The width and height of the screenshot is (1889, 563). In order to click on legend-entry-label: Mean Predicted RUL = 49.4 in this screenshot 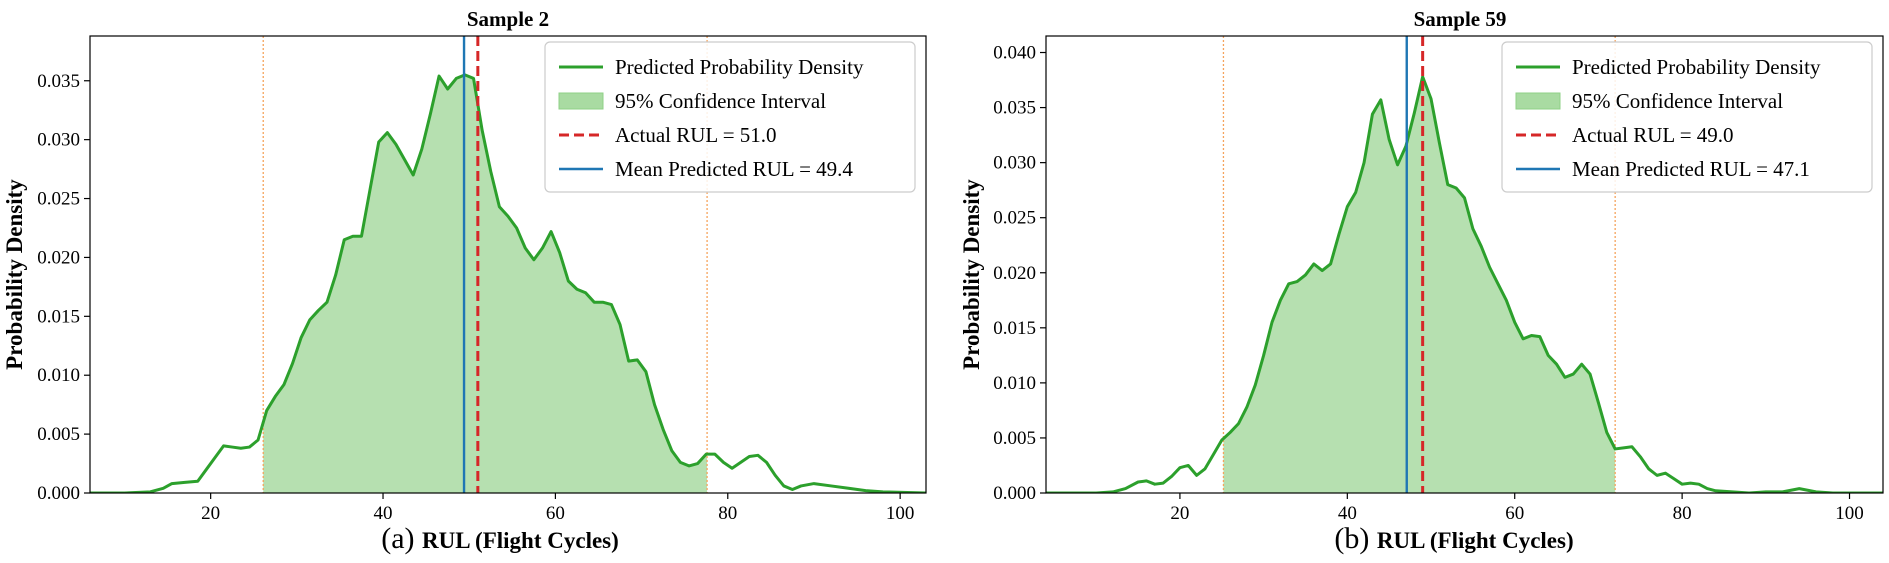, I will do `click(734, 169)`.